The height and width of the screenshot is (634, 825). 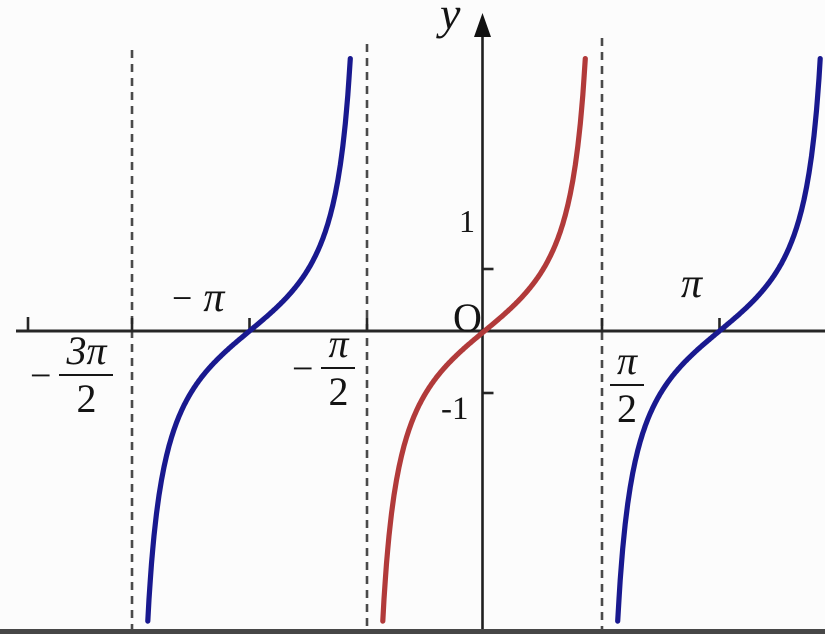 I want to click on x-tick-label-neg-3pi-over-2: − 3π 2, so click(x=72, y=376).